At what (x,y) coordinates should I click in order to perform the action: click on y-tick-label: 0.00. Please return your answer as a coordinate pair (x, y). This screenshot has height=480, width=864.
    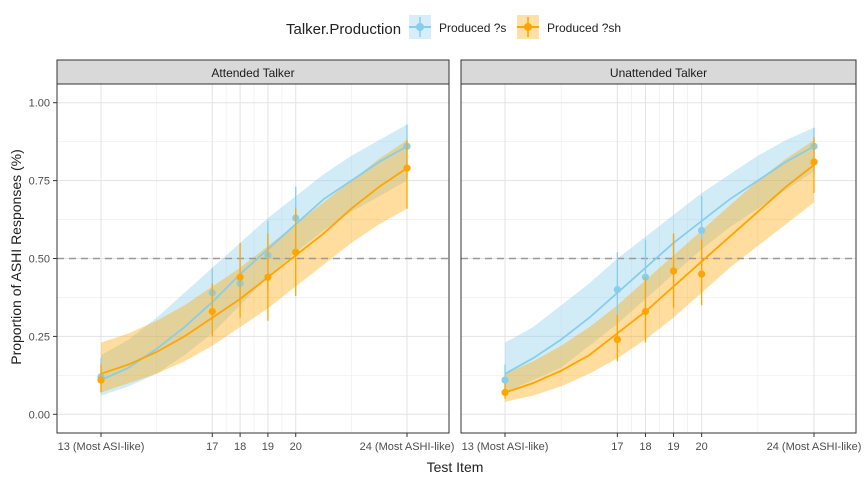
    Looking at the image, I should click on (39, 415).